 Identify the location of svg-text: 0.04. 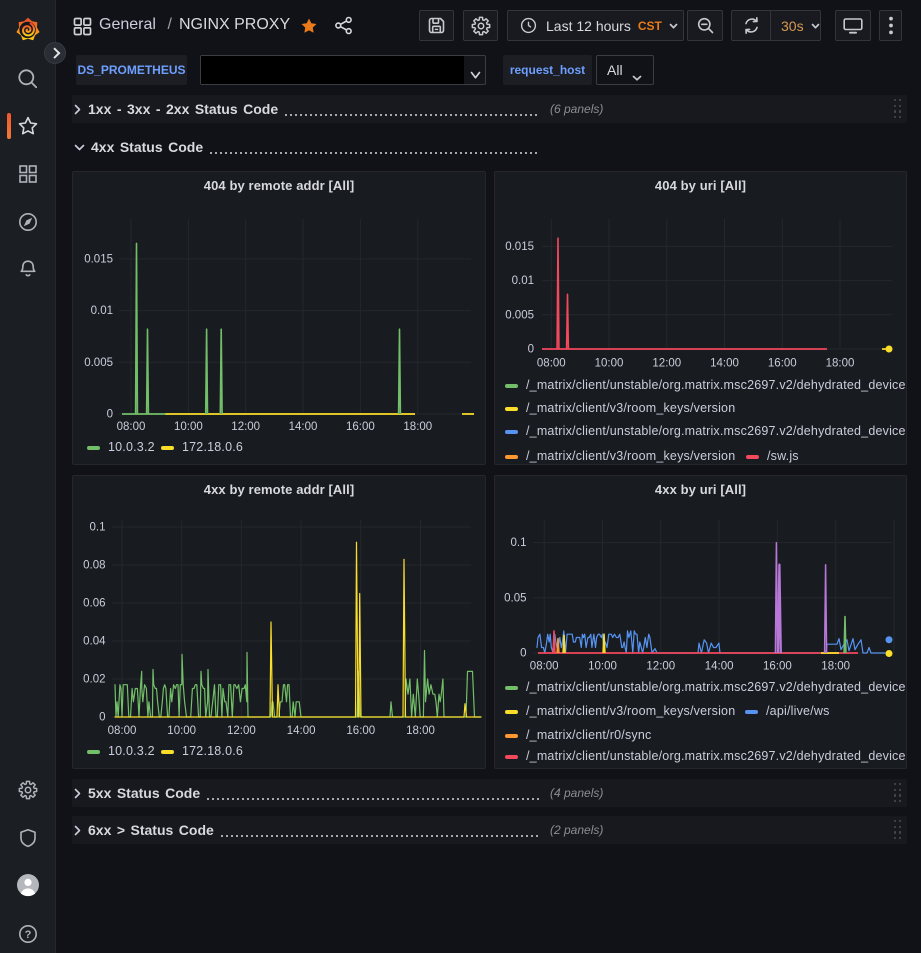
(94, 642).